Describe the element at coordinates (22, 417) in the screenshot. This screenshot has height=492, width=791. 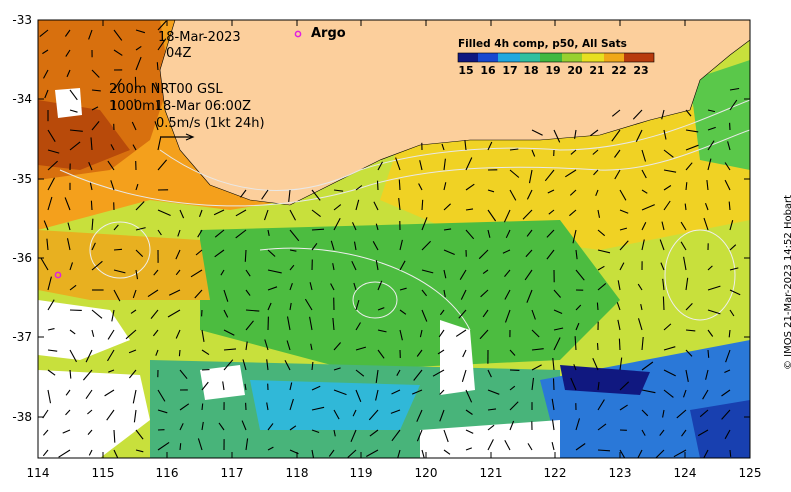
I see `y-tick-label: -38` at that location.